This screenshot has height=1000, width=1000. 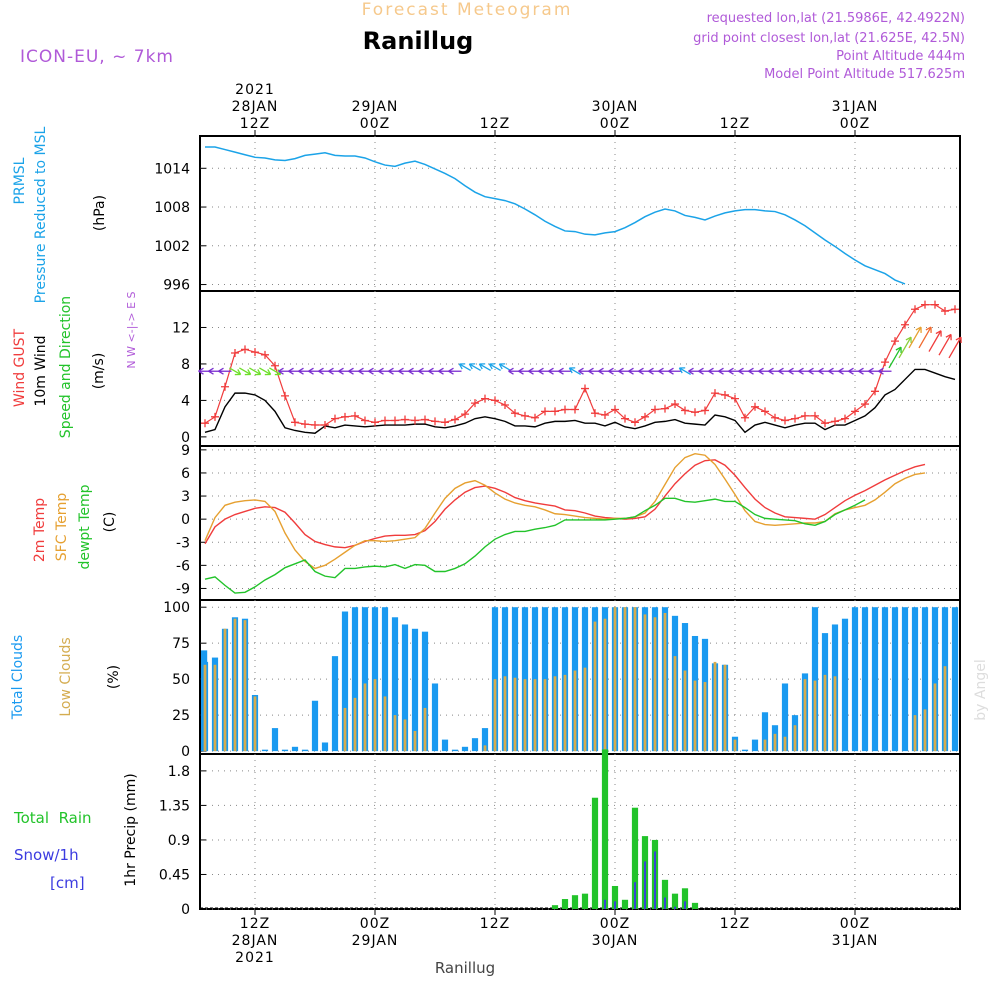 What do you see at coordinates (855, 107) in the screenshot?
I see `top-tick-label: 31JAN` at bounding box center [855, 107].